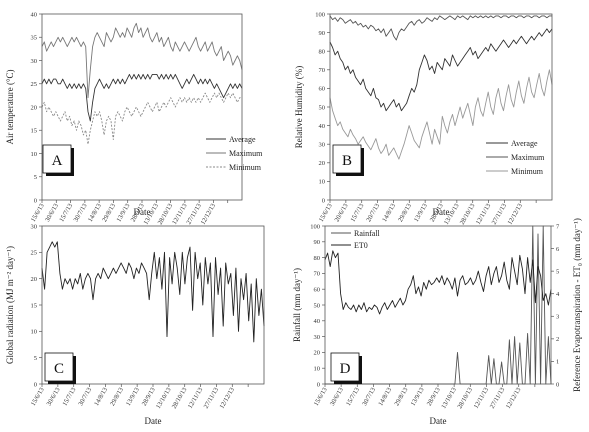 Image resolution: width=589 pixels, height=432 pixels. What do you see at coordinates (34, 253) in the screenshot?
I see `panel-c-ytick-label: 25` at bounding box center [34, 253].